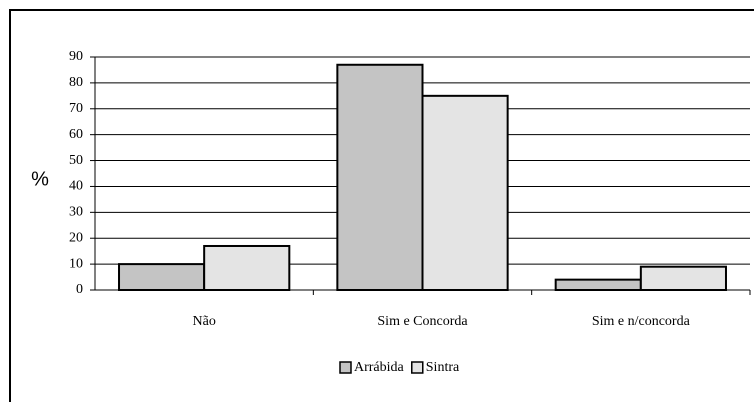 This screenshot has width=754, height=402. Describe the element at coordinates (76, 82) in the screenshot. I see `y-tick-label: 80` at that location.